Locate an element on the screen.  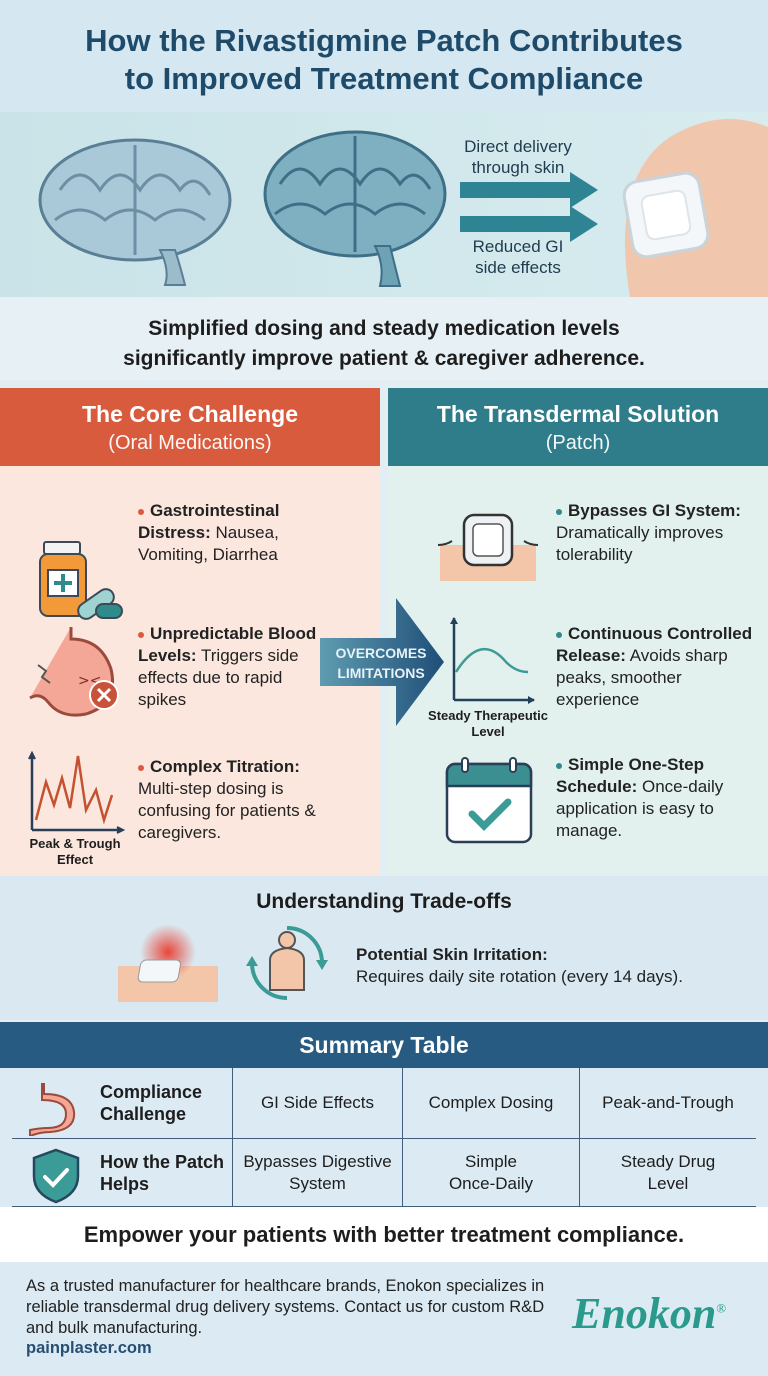
table-row-header: How the Patch Helps is located at coordinates (162, 1172).